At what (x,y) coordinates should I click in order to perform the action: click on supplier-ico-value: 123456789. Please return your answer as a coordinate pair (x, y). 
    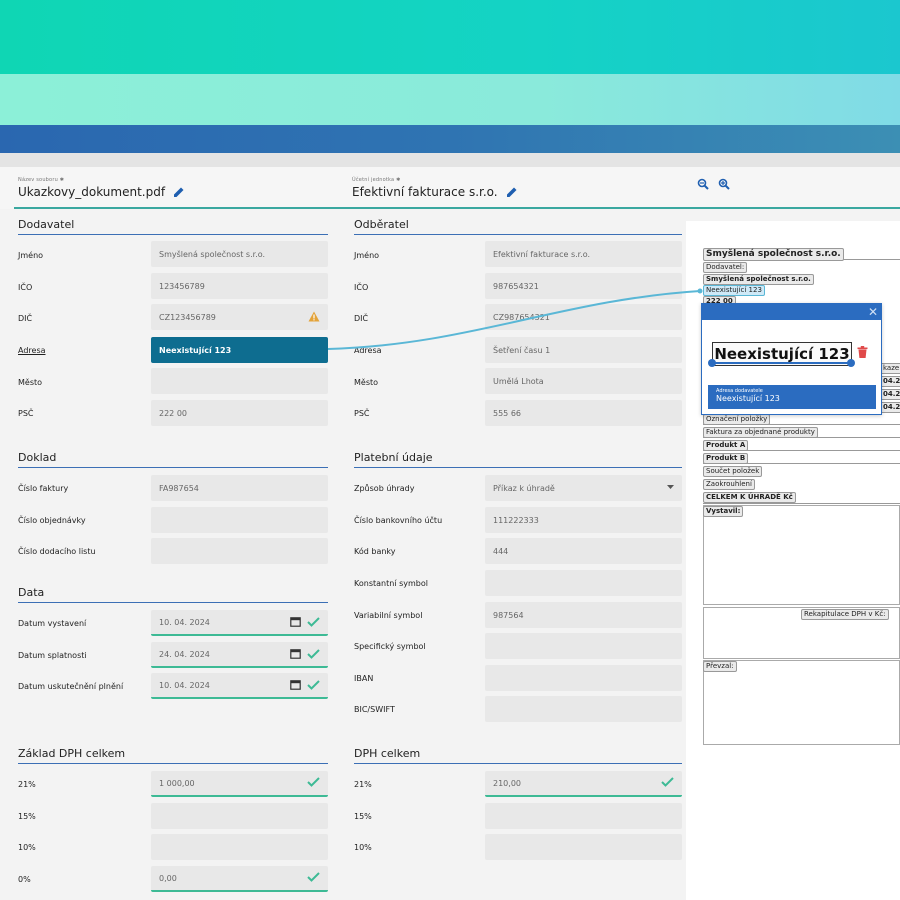
    Looking at the image, I should click on (182, 286).